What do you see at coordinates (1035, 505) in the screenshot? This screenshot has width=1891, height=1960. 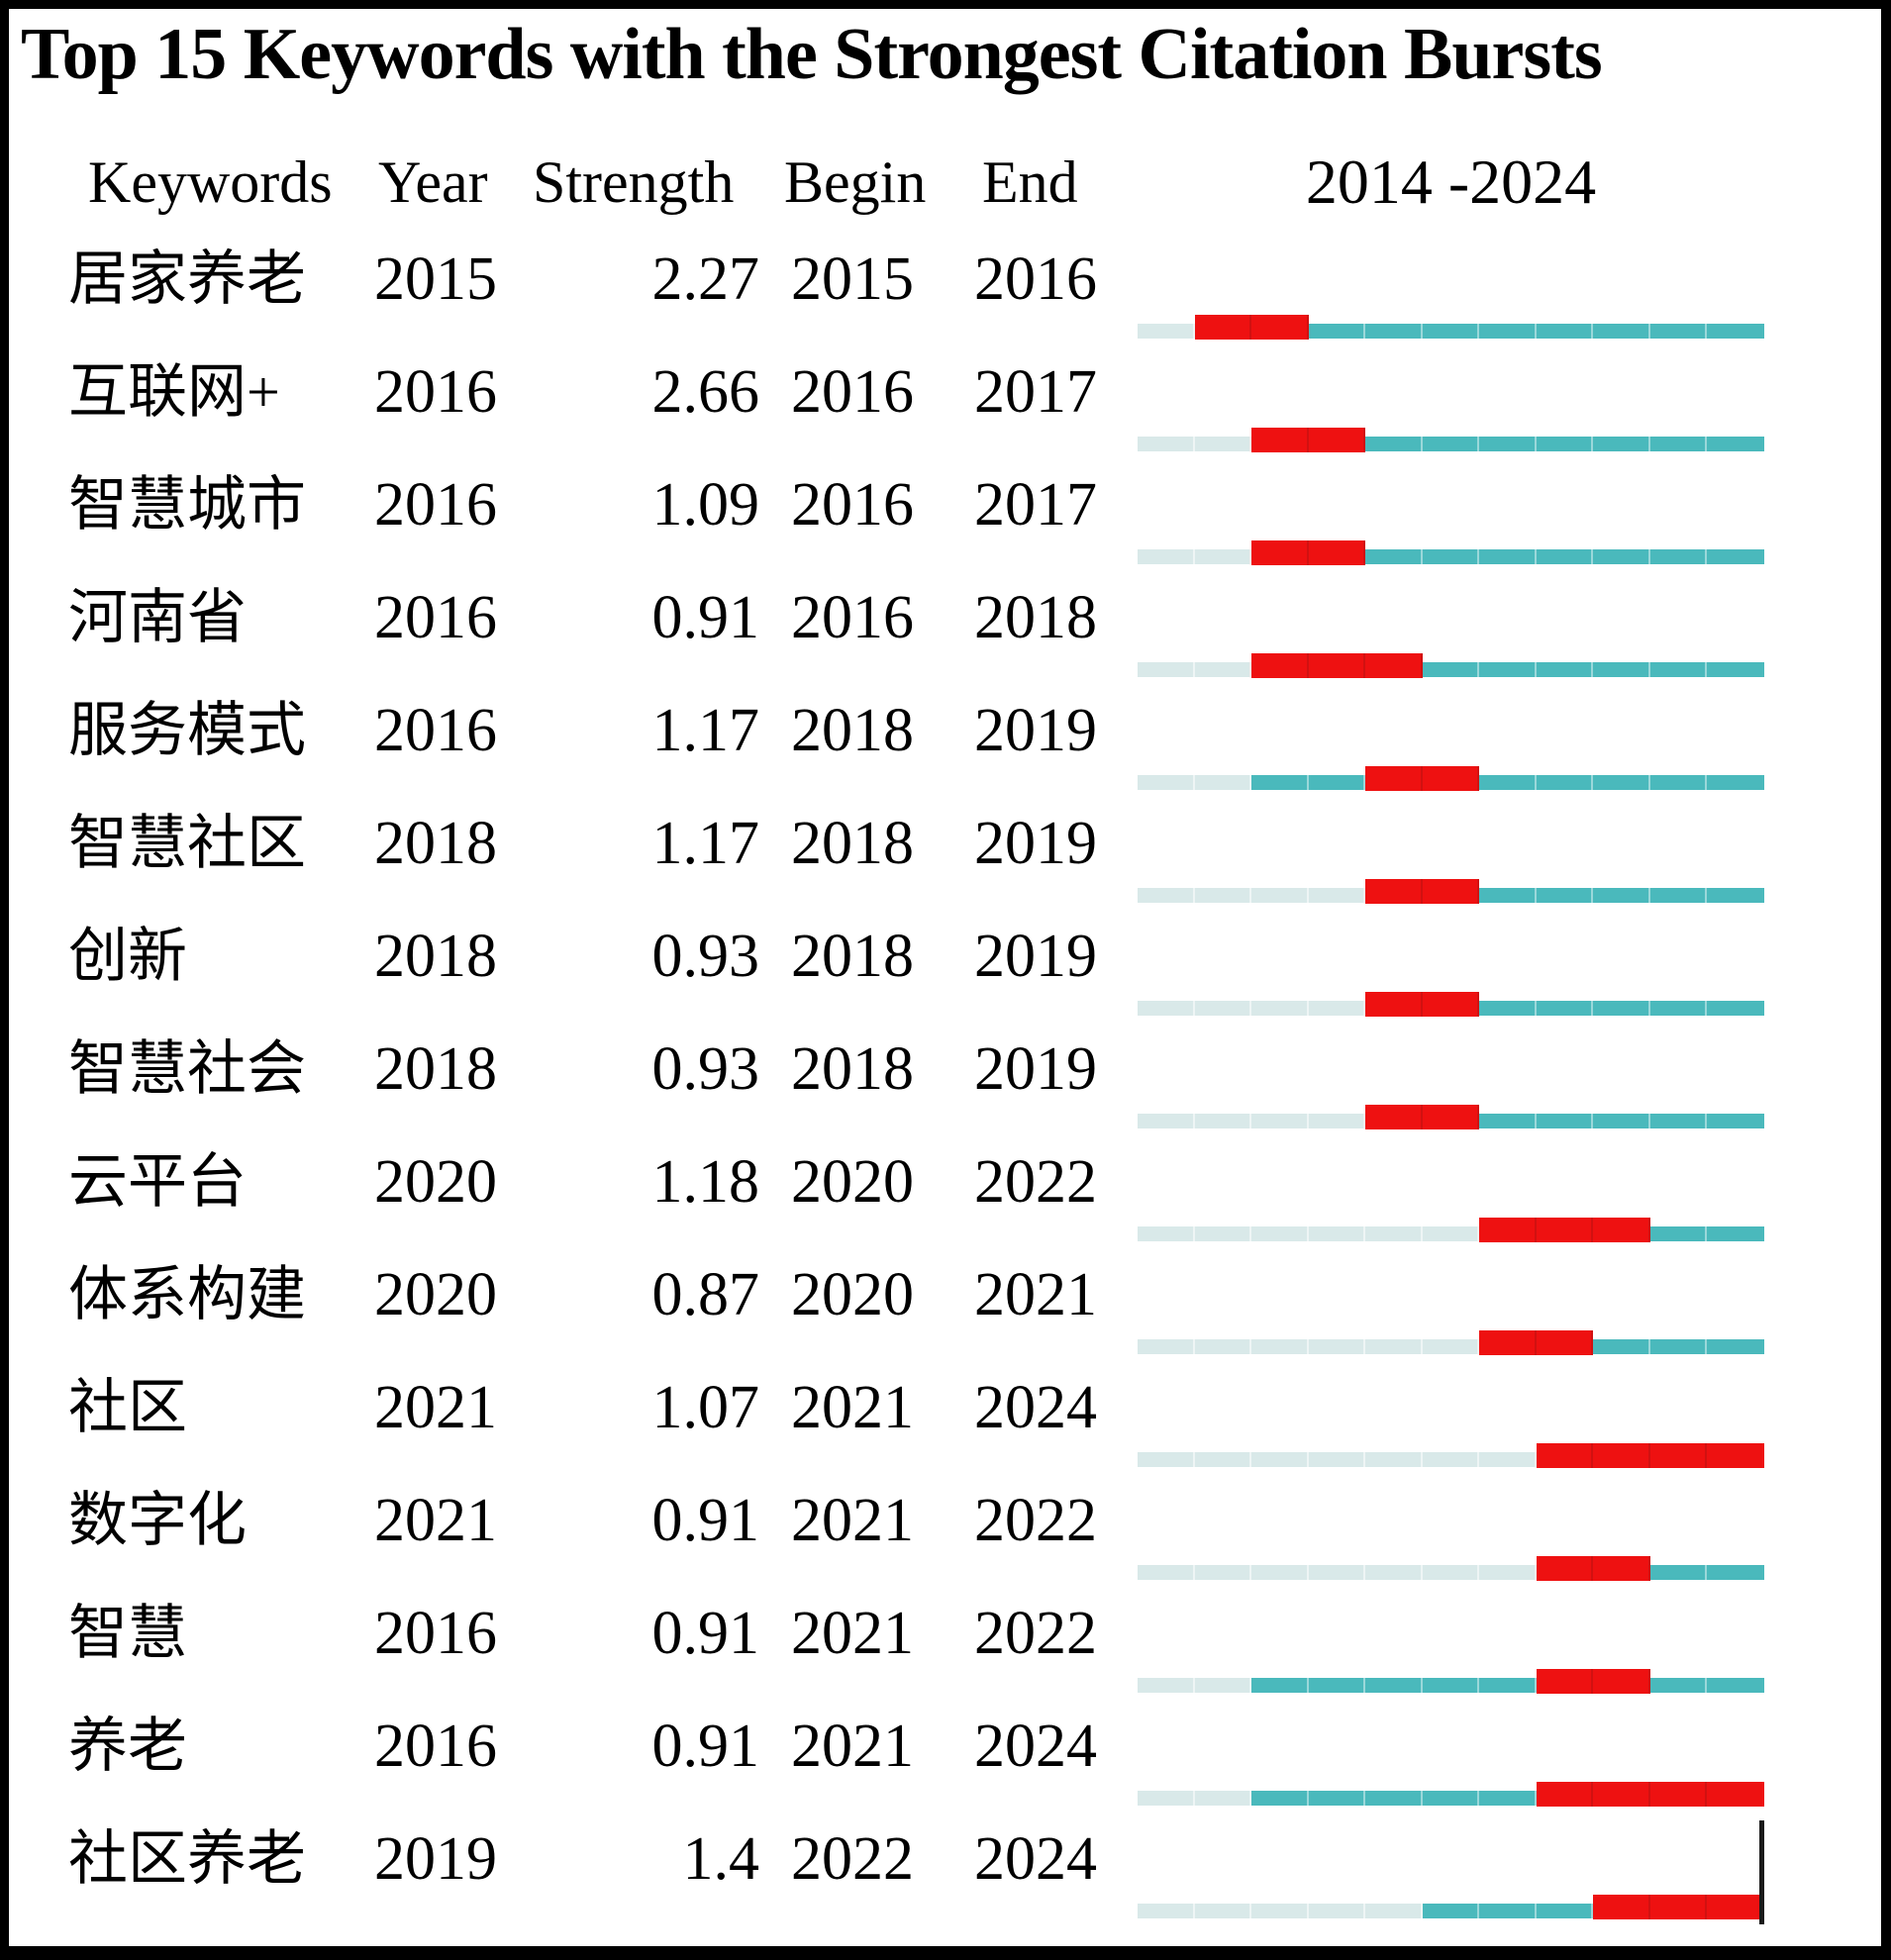 I see `end-value: 2017` at bounding box center [1035, 505].